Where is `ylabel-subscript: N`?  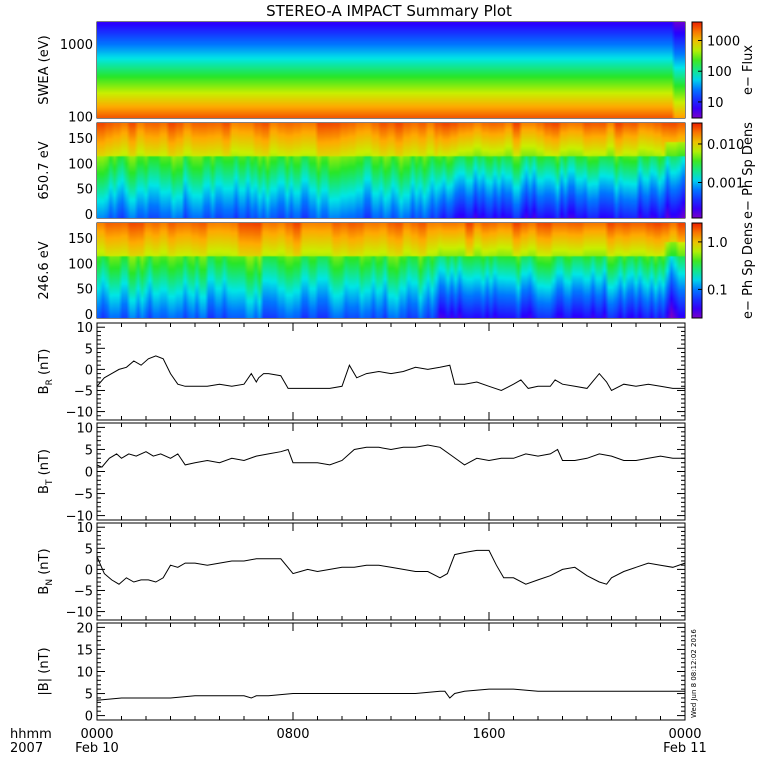
ylabel-subscript: N is located at coordinates (50, 582).